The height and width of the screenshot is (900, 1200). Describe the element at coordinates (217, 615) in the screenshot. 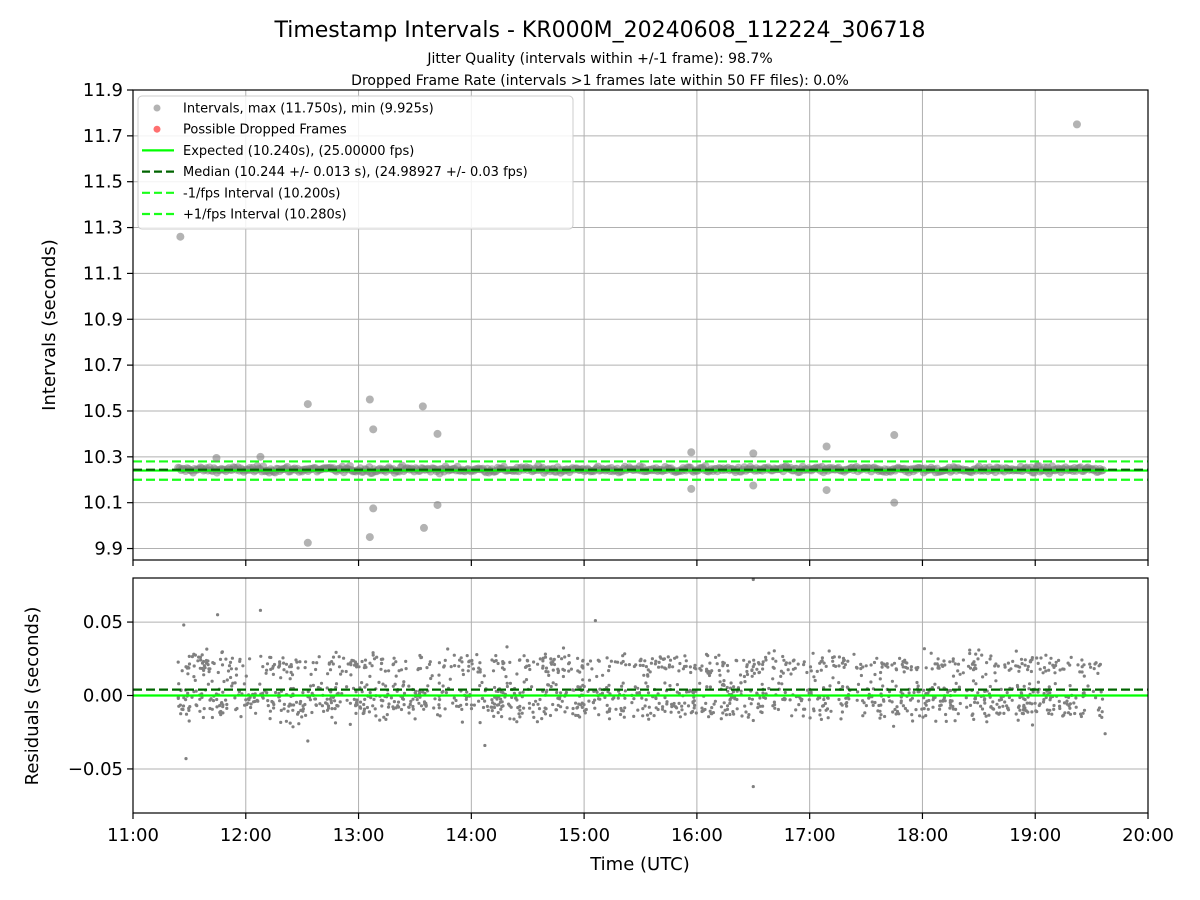

I see `residual-outlier-point` at that location.